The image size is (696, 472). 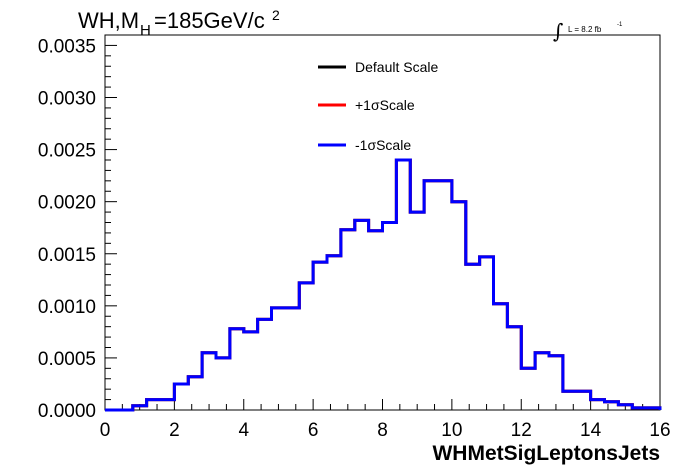 I want to click on y-tick-label: 0.0030, so click(x=67, y=99).